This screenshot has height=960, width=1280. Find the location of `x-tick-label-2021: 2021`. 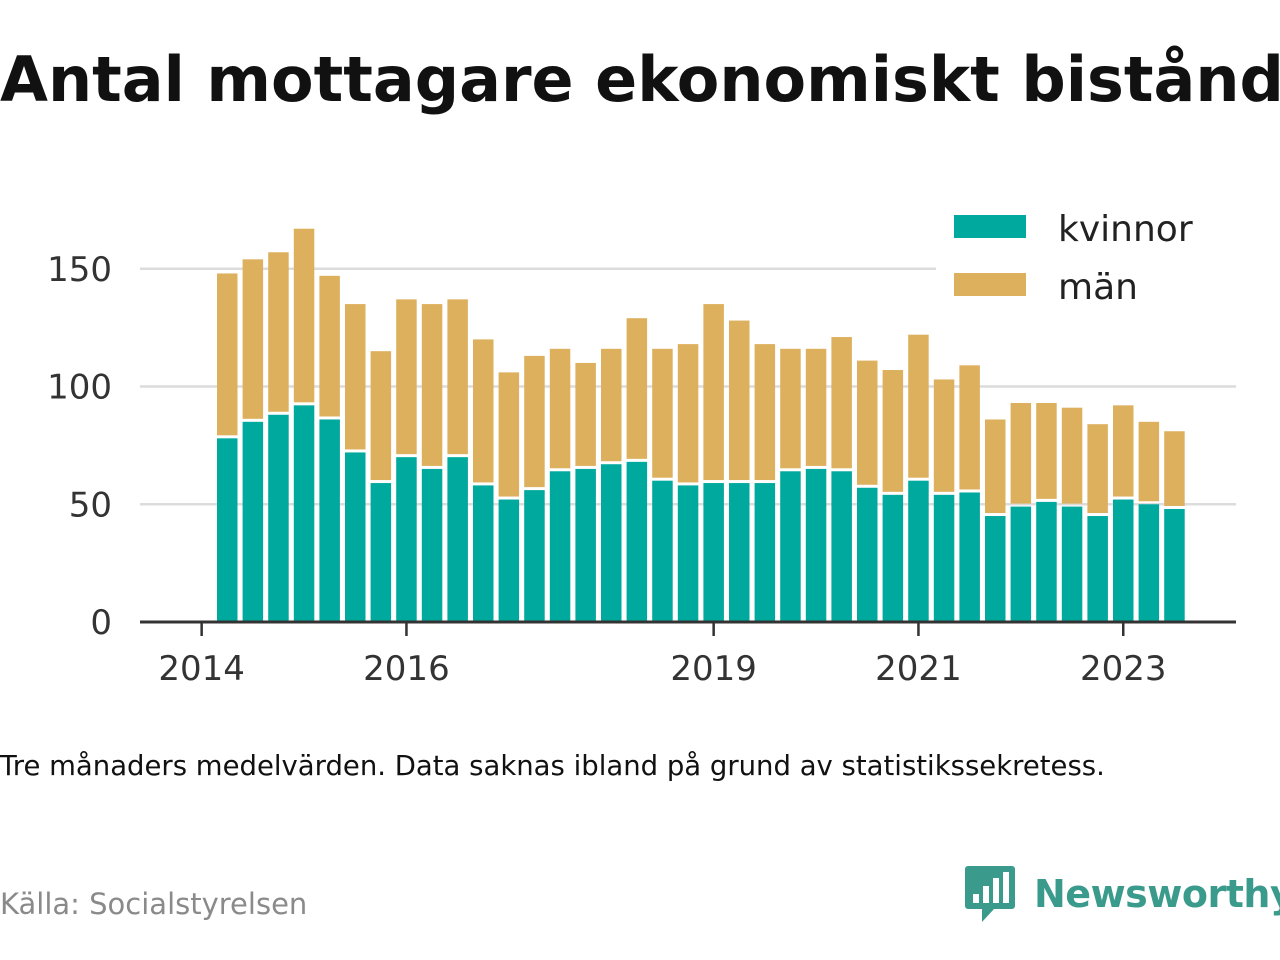

x-tick-label-2021: 2021 is located at coordinates (918, 669).